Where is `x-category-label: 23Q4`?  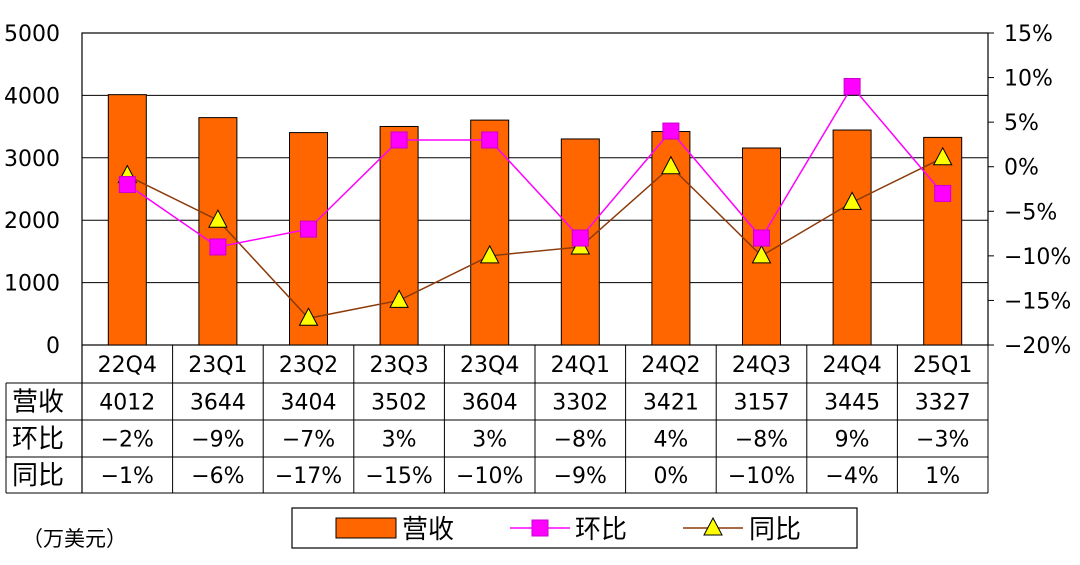
x-category-label: 23Q4 is located at coordinates (489, 365).